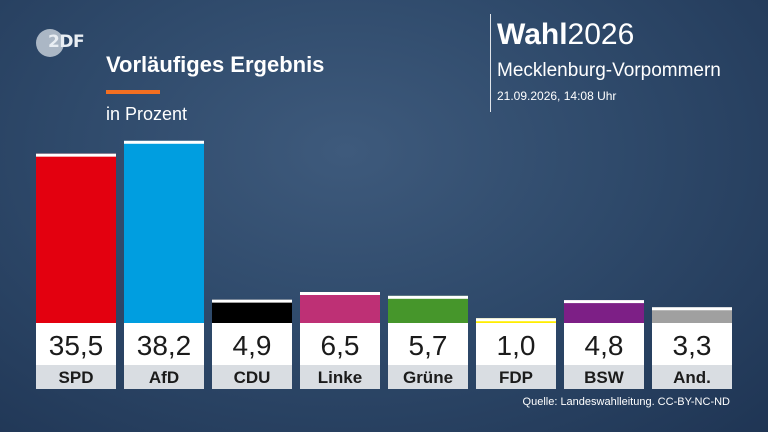 The height and width of the screenshot is (432, 768). I want to click on category-label-grne: Grüne, so click(428, 377).